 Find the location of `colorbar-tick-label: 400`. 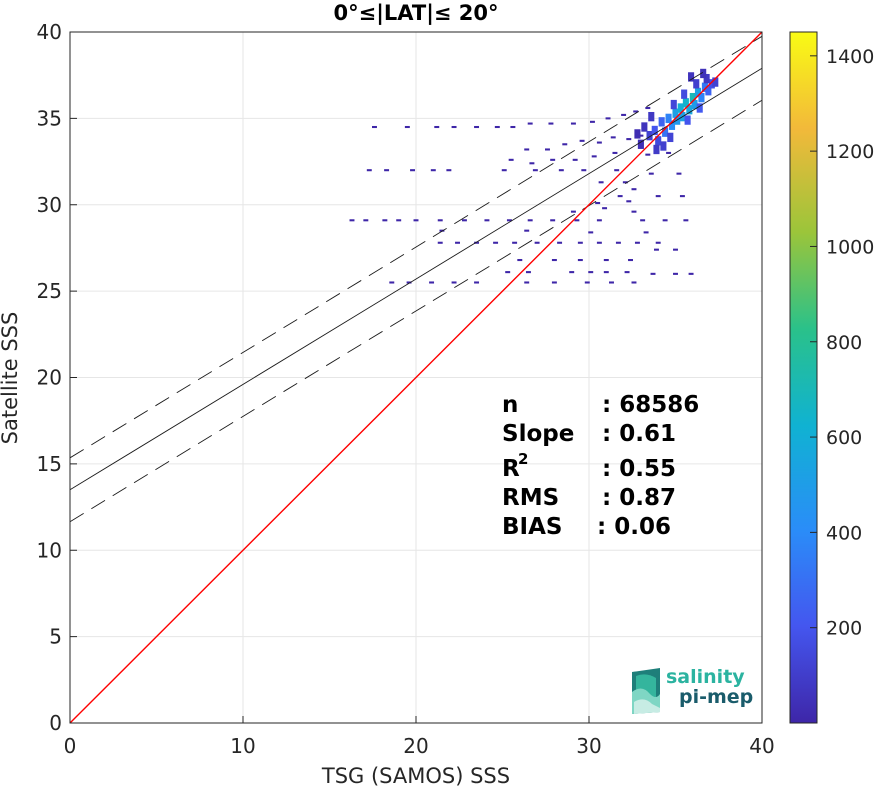

colorbar-tick-label: 400 is located at coordinates (844, 533).